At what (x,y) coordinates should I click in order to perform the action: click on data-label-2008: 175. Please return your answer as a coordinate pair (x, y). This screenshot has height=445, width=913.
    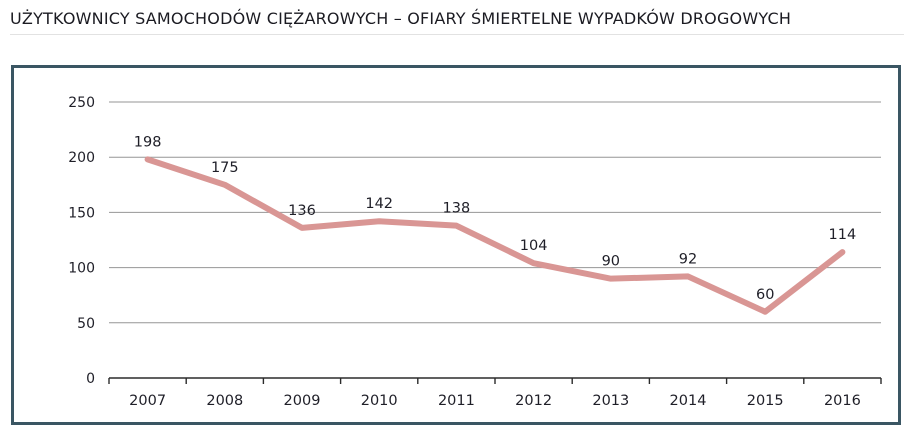
    Looking at the image, I should click on (225, 168).